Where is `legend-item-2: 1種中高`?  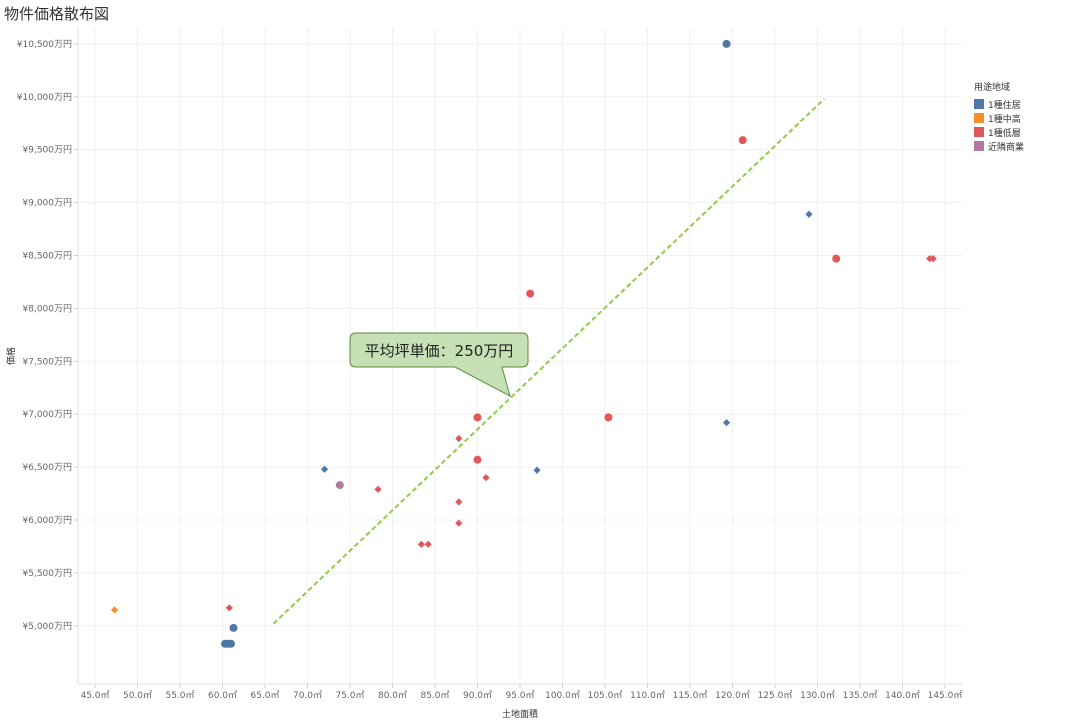 legend-item-2: 1種中高 is located at coordinates (999, 118).